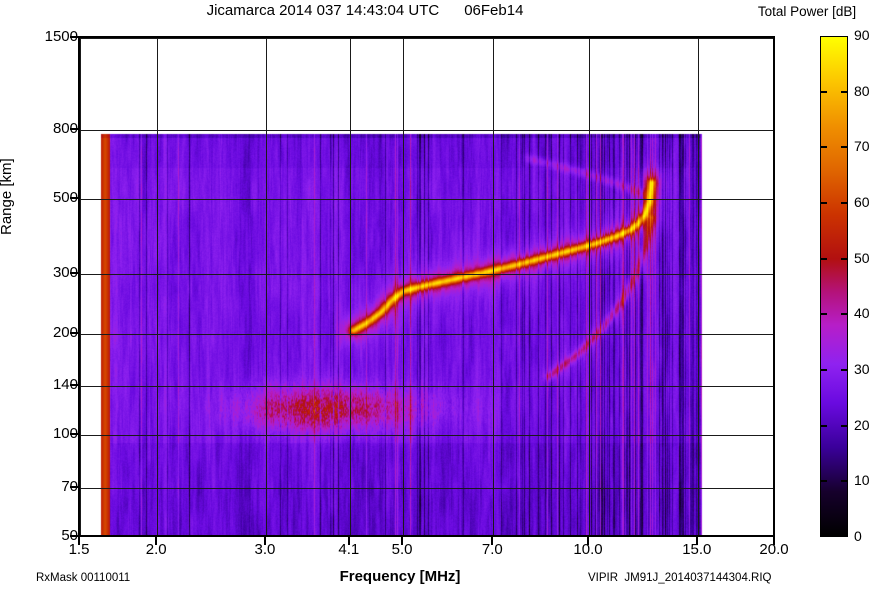  I want to click on x-tick-label: 20.0, so click(774, 549).